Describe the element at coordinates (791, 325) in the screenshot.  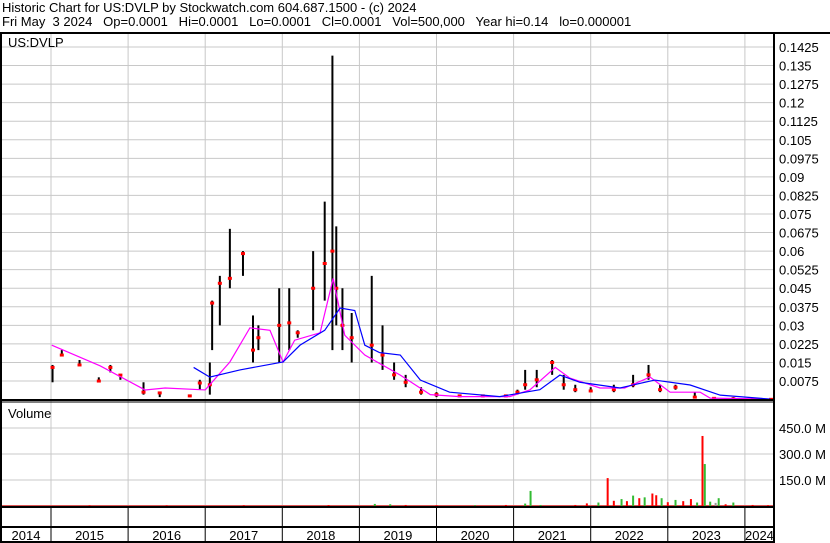
I see `y-tick-label: 0.03` at that location.